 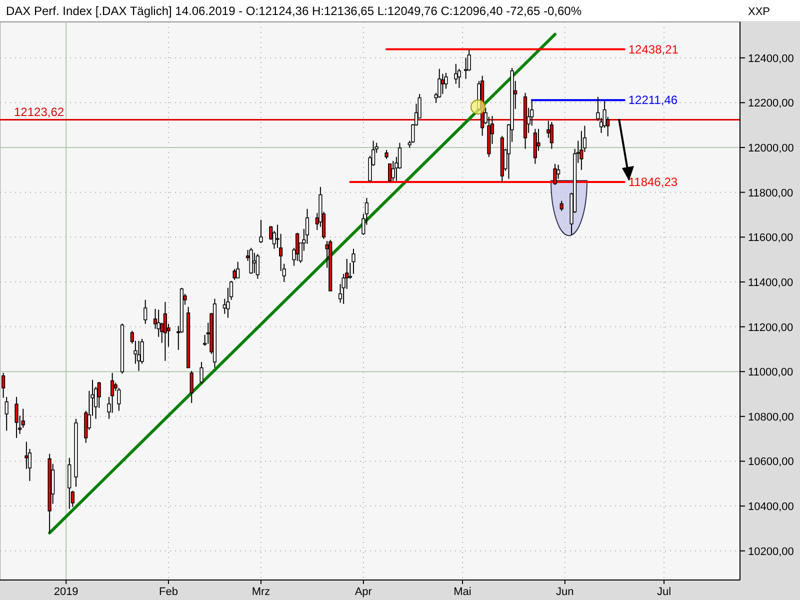 What do you see at coordinates (771, 328) in the screenshot?
I see `y-tick-label: 11200,00` at bounding box center [771, 328].